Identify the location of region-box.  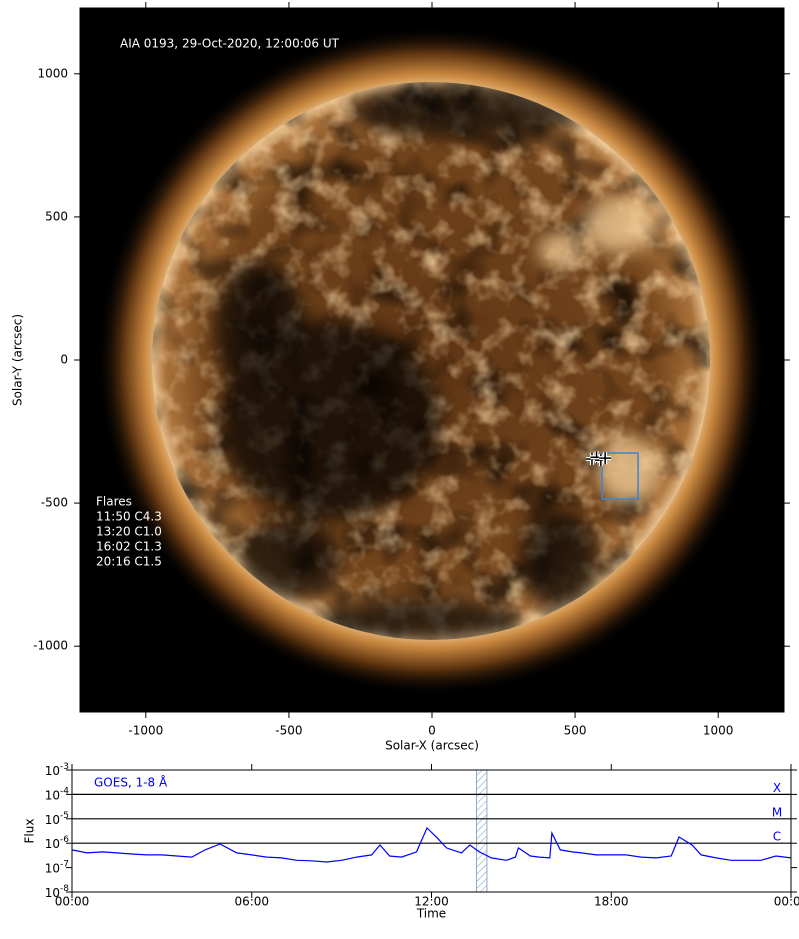
(620, 476).